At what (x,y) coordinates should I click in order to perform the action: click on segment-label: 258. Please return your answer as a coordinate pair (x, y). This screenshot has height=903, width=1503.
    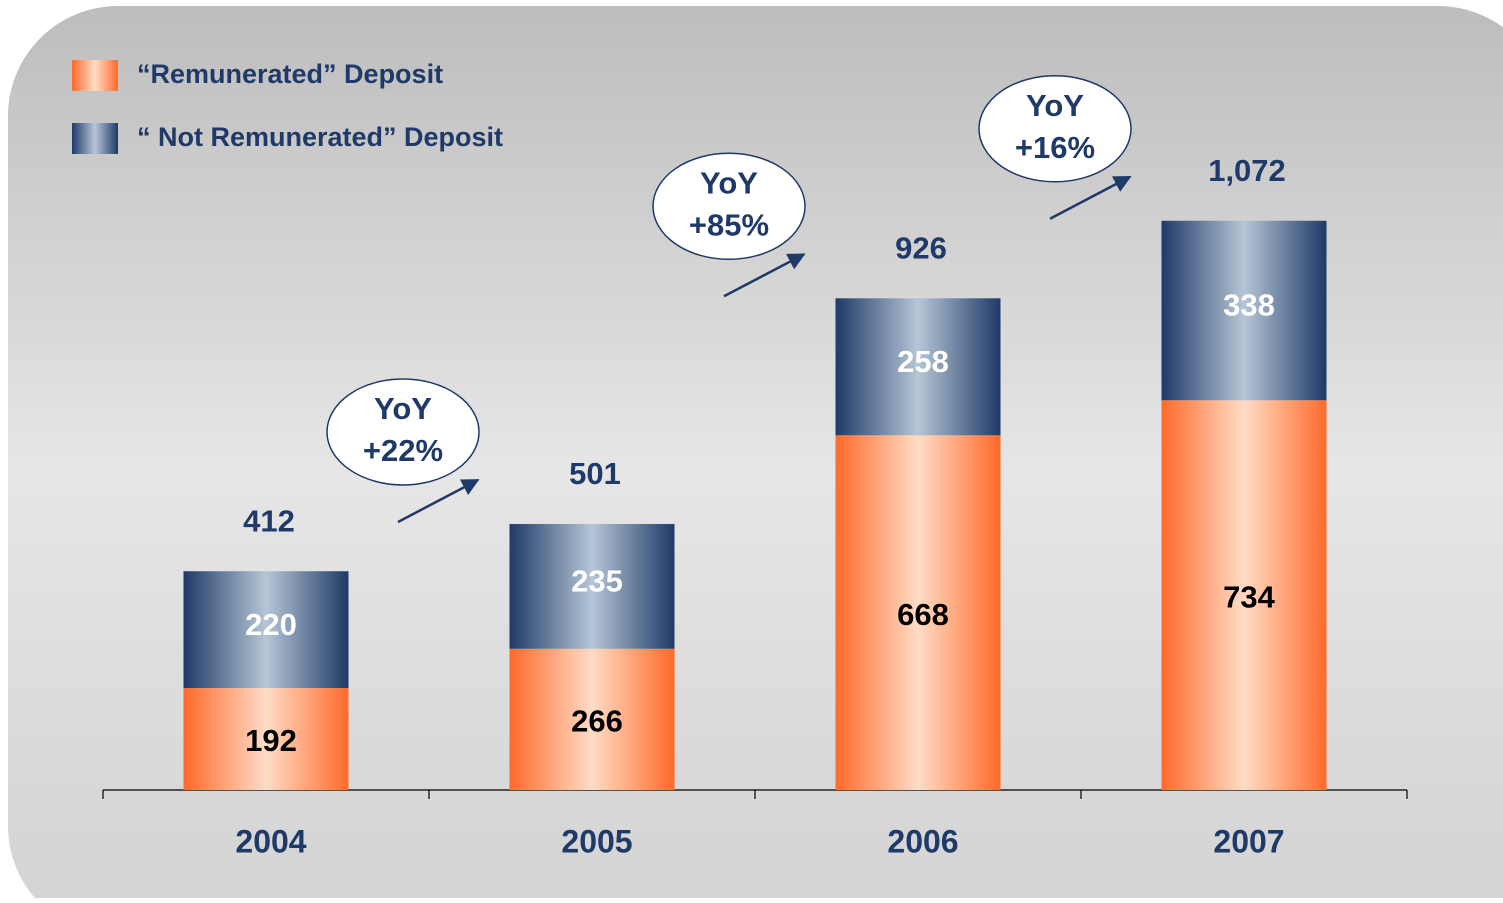
    Looking at the image, I should click on (923, 361).